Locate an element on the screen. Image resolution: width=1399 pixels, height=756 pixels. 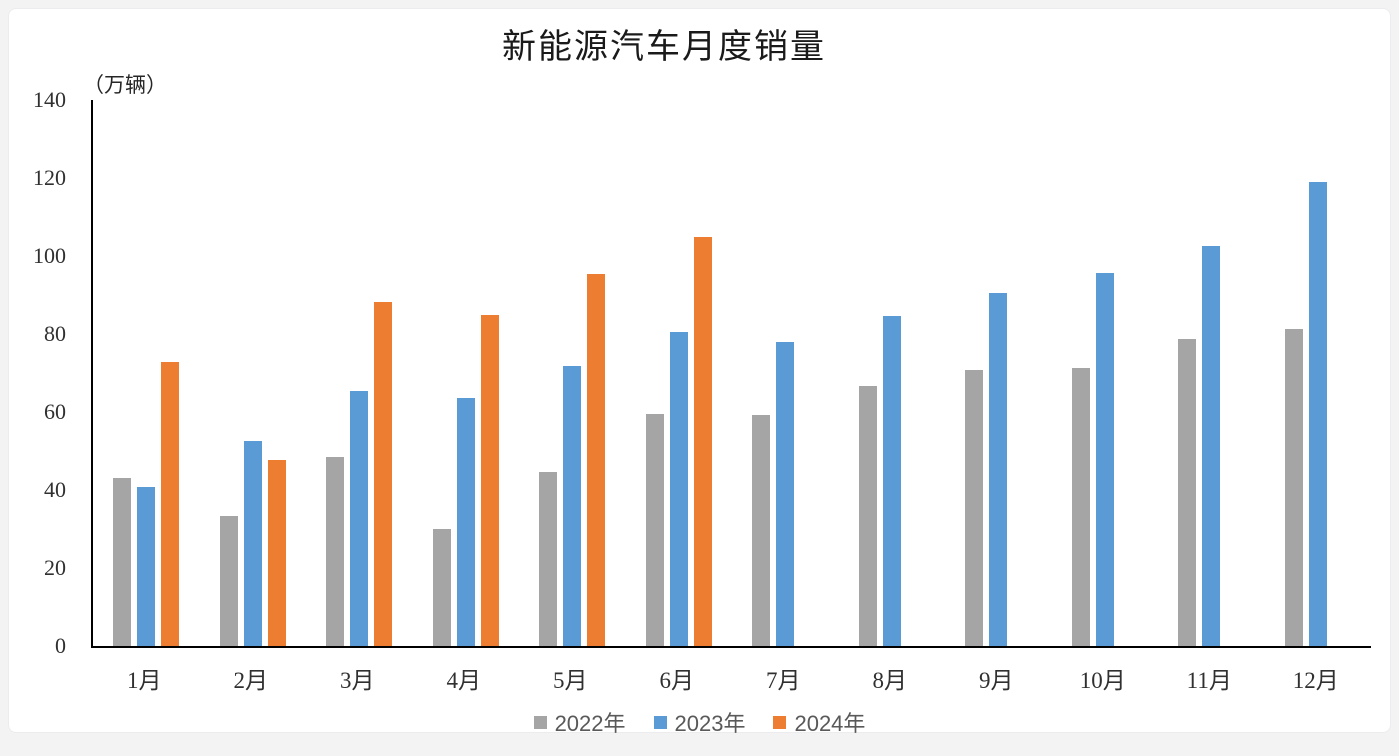
month-group-12月 is located at coordinates (1318, 373).